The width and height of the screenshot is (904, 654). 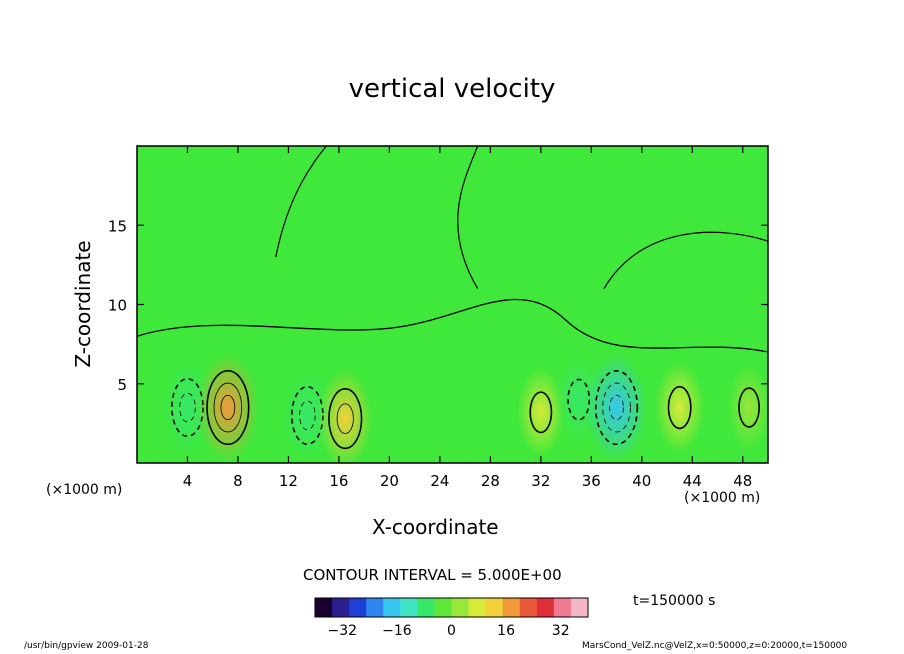 What do you see at coordinates (122, 385) in the screenshot?
I see `y-tick-label: 5` at bounding box center [122, 385].